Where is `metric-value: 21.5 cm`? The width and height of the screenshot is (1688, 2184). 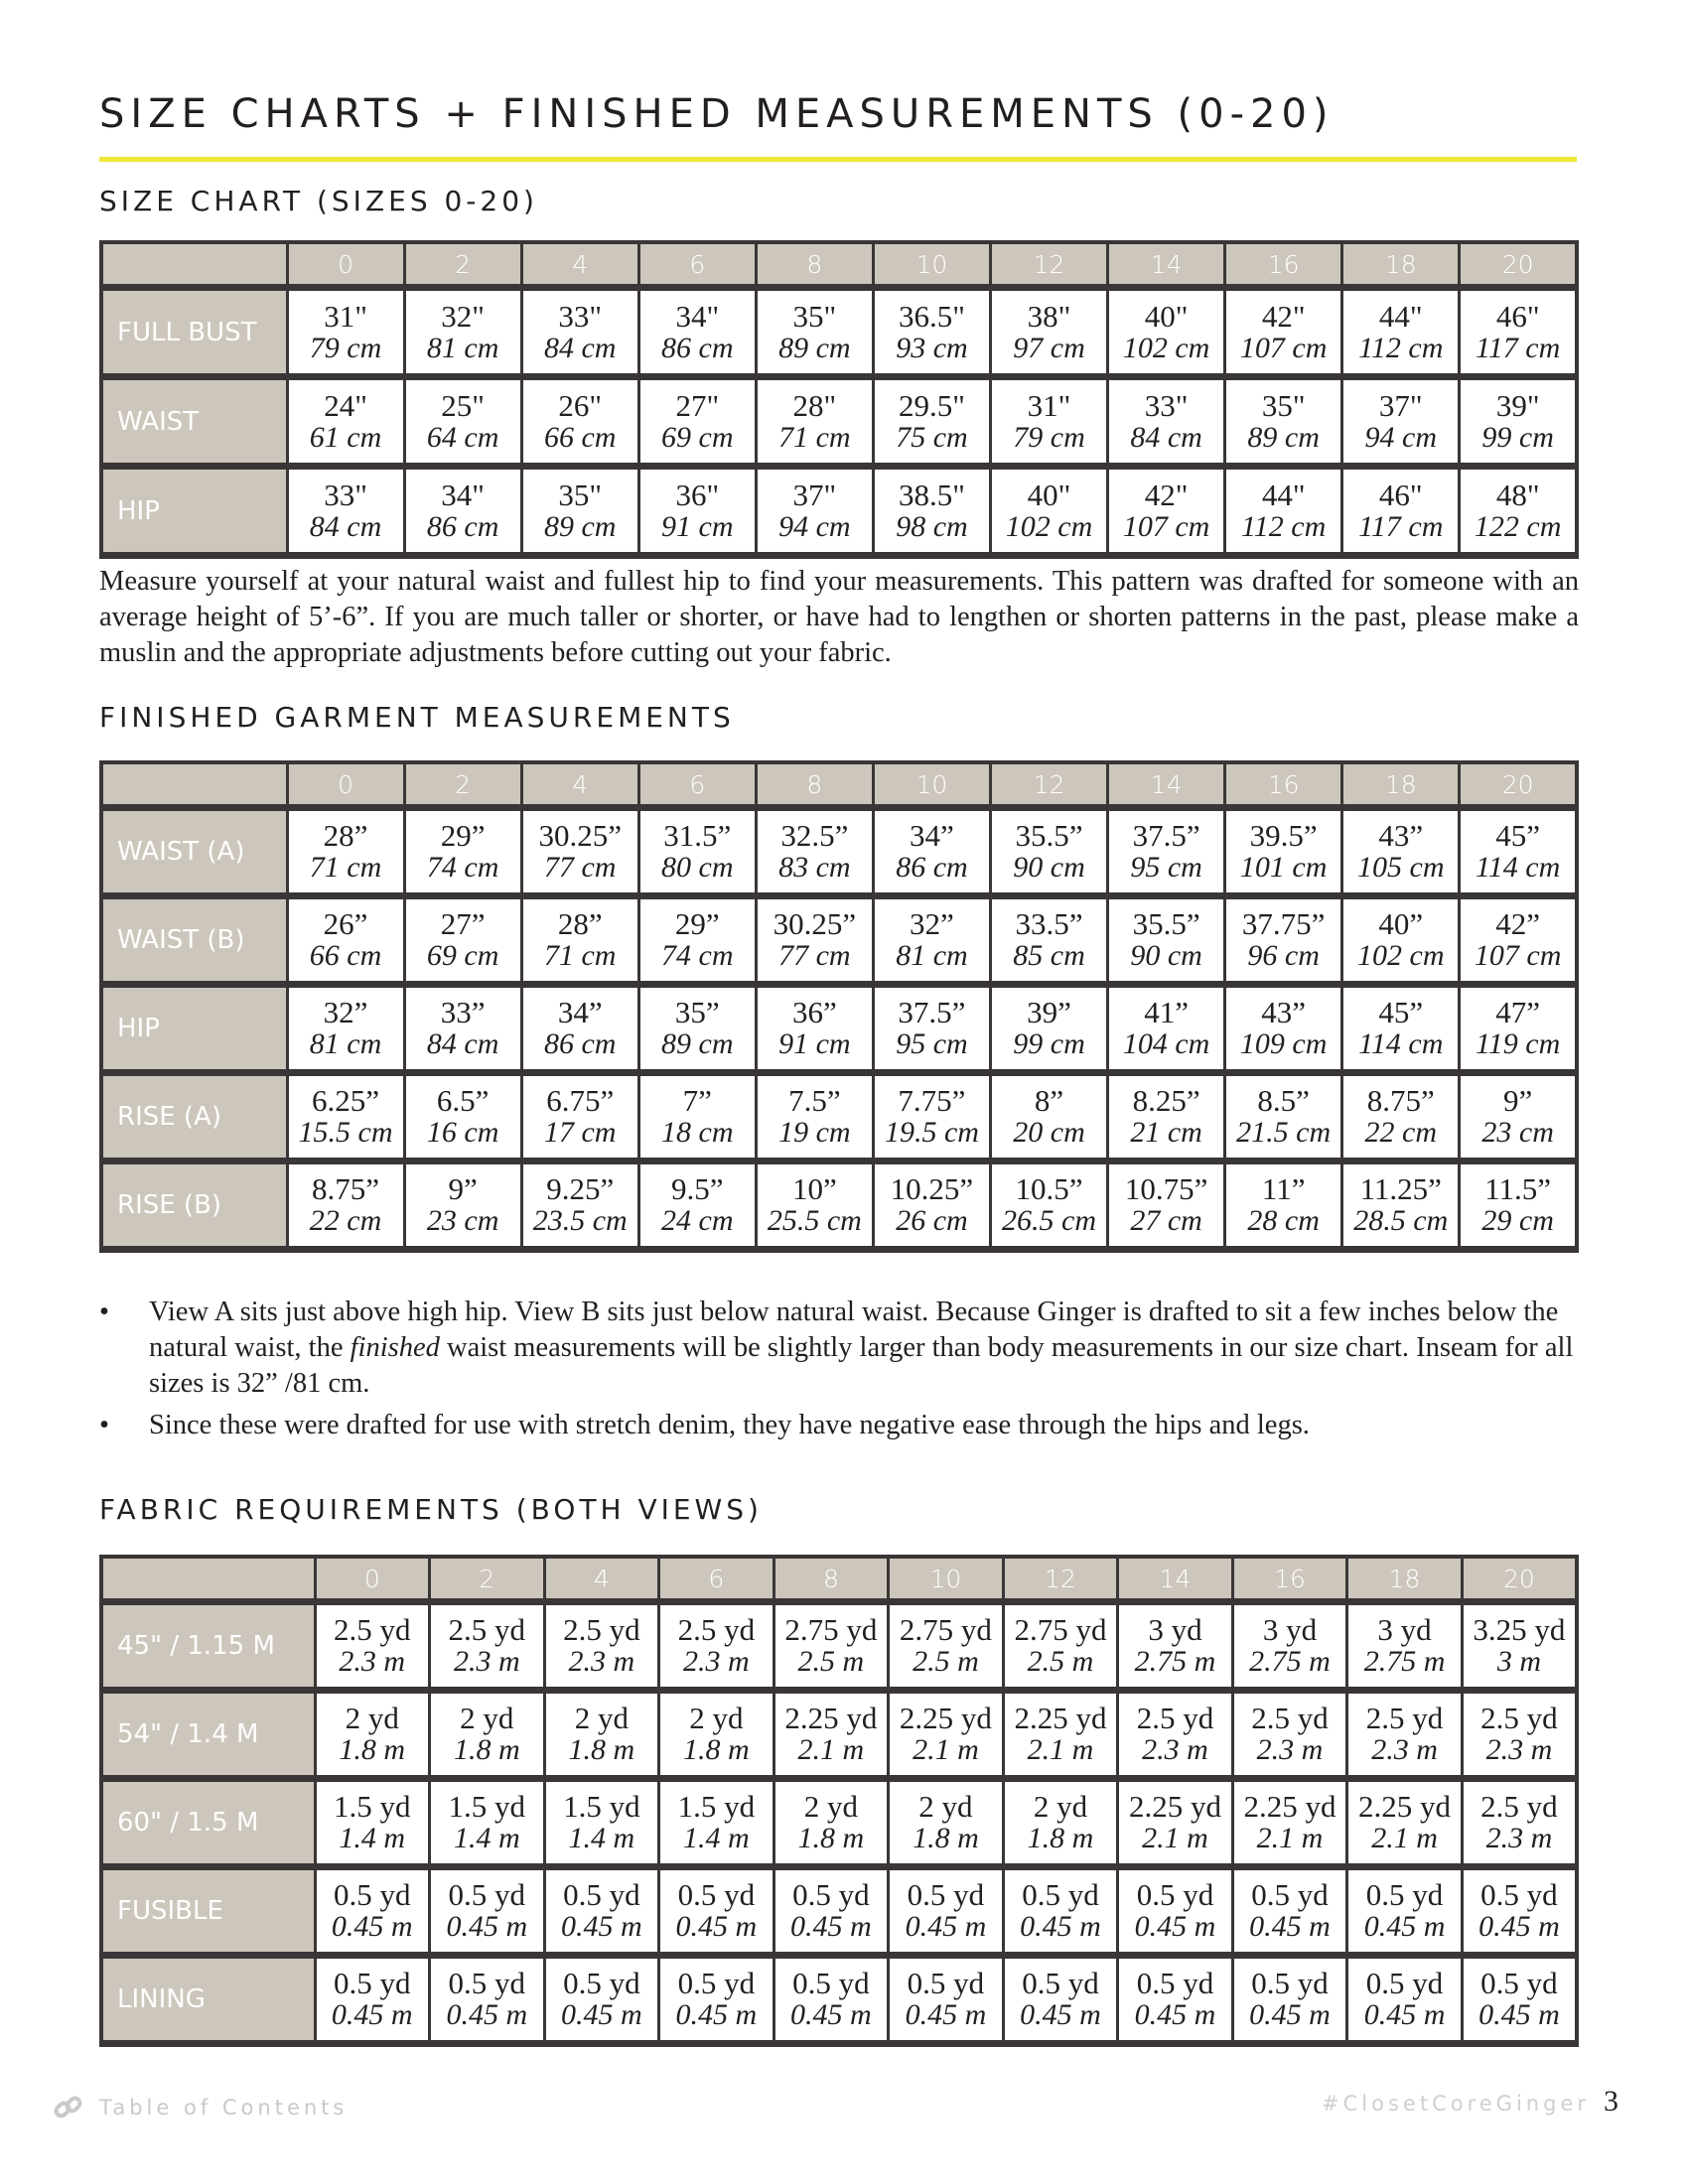
metric-value: 21.5 cm is located at coordinates (1284, 1132).